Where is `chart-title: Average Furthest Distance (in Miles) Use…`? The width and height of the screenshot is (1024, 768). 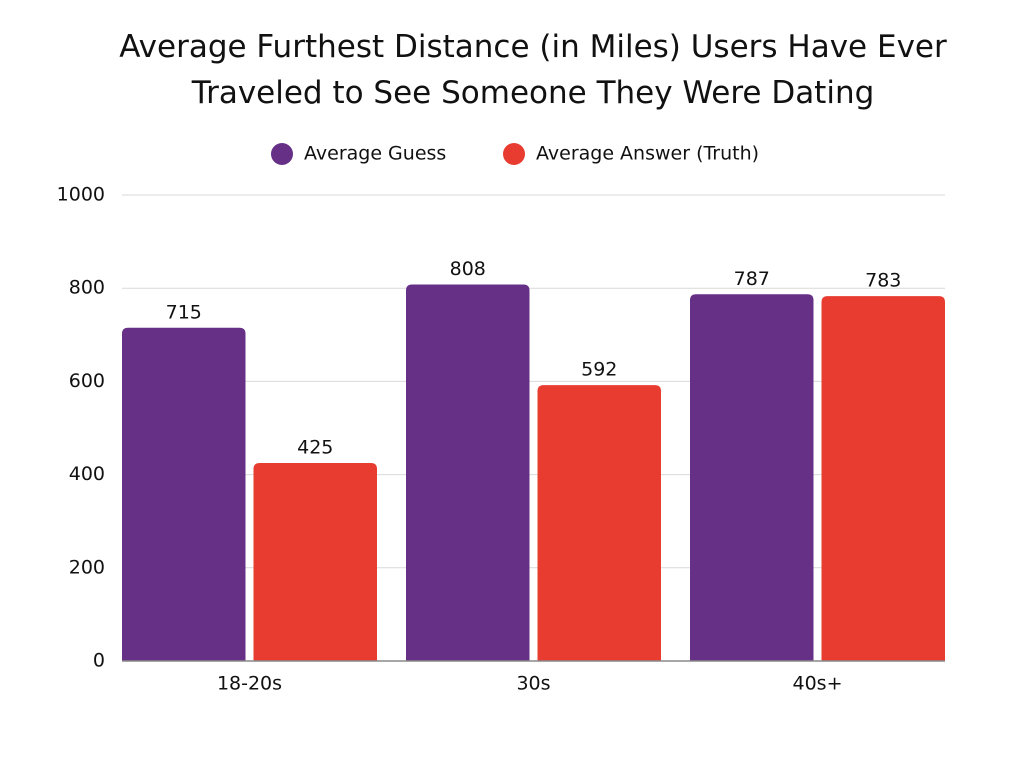
chart-title: Average Furthest Distance (in Miles) Use… is located at coordinates (533, 70).